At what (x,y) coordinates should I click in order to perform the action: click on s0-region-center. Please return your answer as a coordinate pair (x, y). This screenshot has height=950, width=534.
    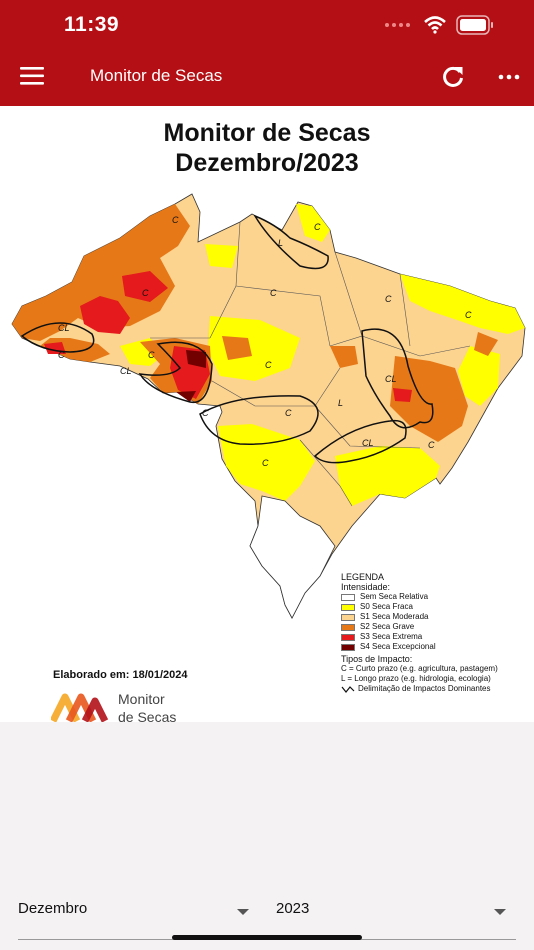
    Looking at the image, I should click on (254, 348).